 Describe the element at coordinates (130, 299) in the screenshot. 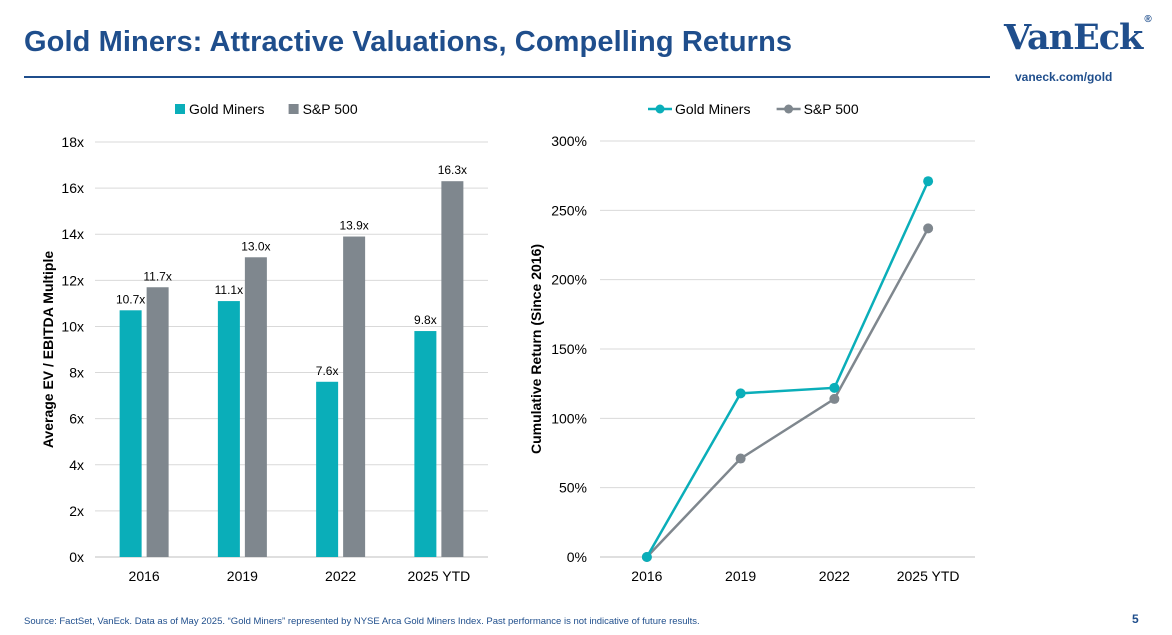

I see `bar-data-label: 10.7x` at that location.